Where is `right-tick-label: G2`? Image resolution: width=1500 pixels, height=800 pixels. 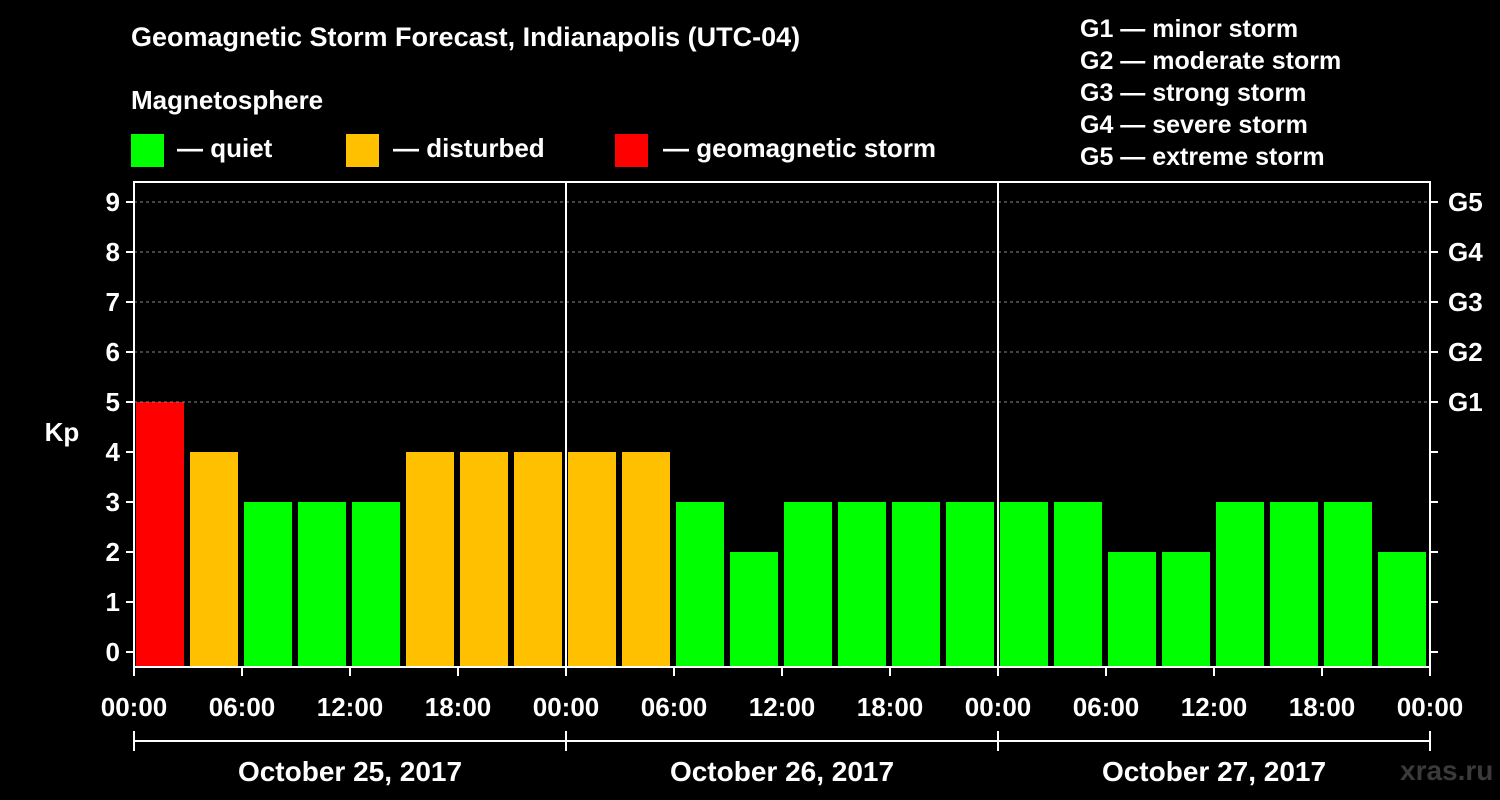 right-tick-label: G2 is located at coordinates (1465, 352).